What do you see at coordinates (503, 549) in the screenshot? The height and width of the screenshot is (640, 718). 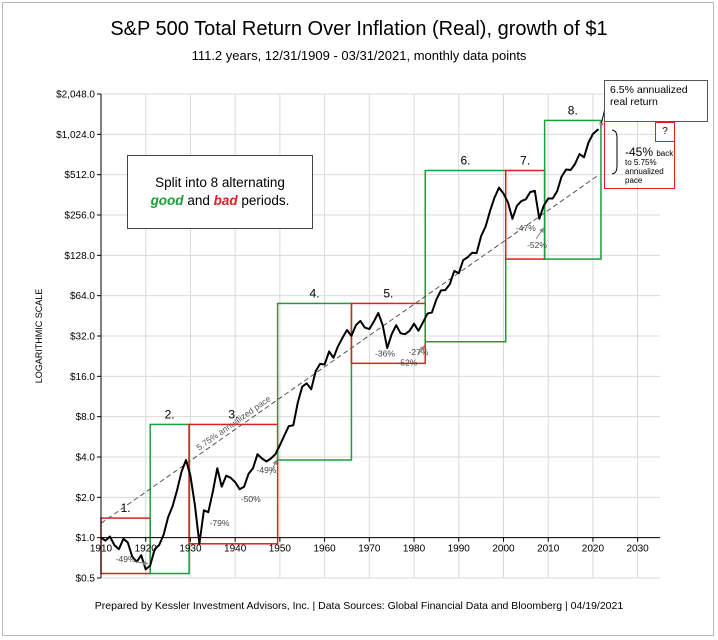 I see `x-tick-label: 2000` at bounding box center [503, 549].